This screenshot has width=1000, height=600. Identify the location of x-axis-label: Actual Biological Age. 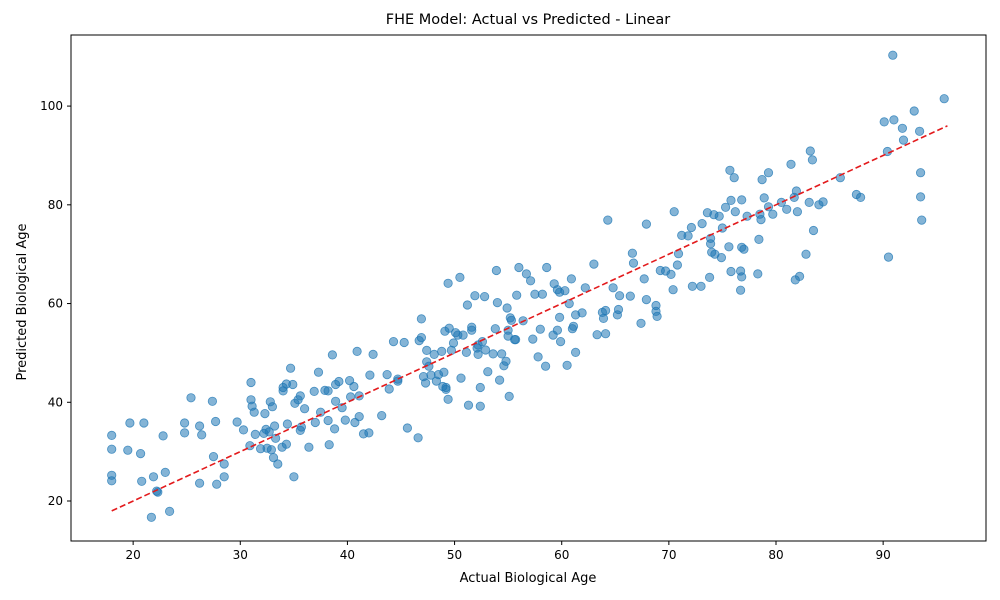
(528, 578).